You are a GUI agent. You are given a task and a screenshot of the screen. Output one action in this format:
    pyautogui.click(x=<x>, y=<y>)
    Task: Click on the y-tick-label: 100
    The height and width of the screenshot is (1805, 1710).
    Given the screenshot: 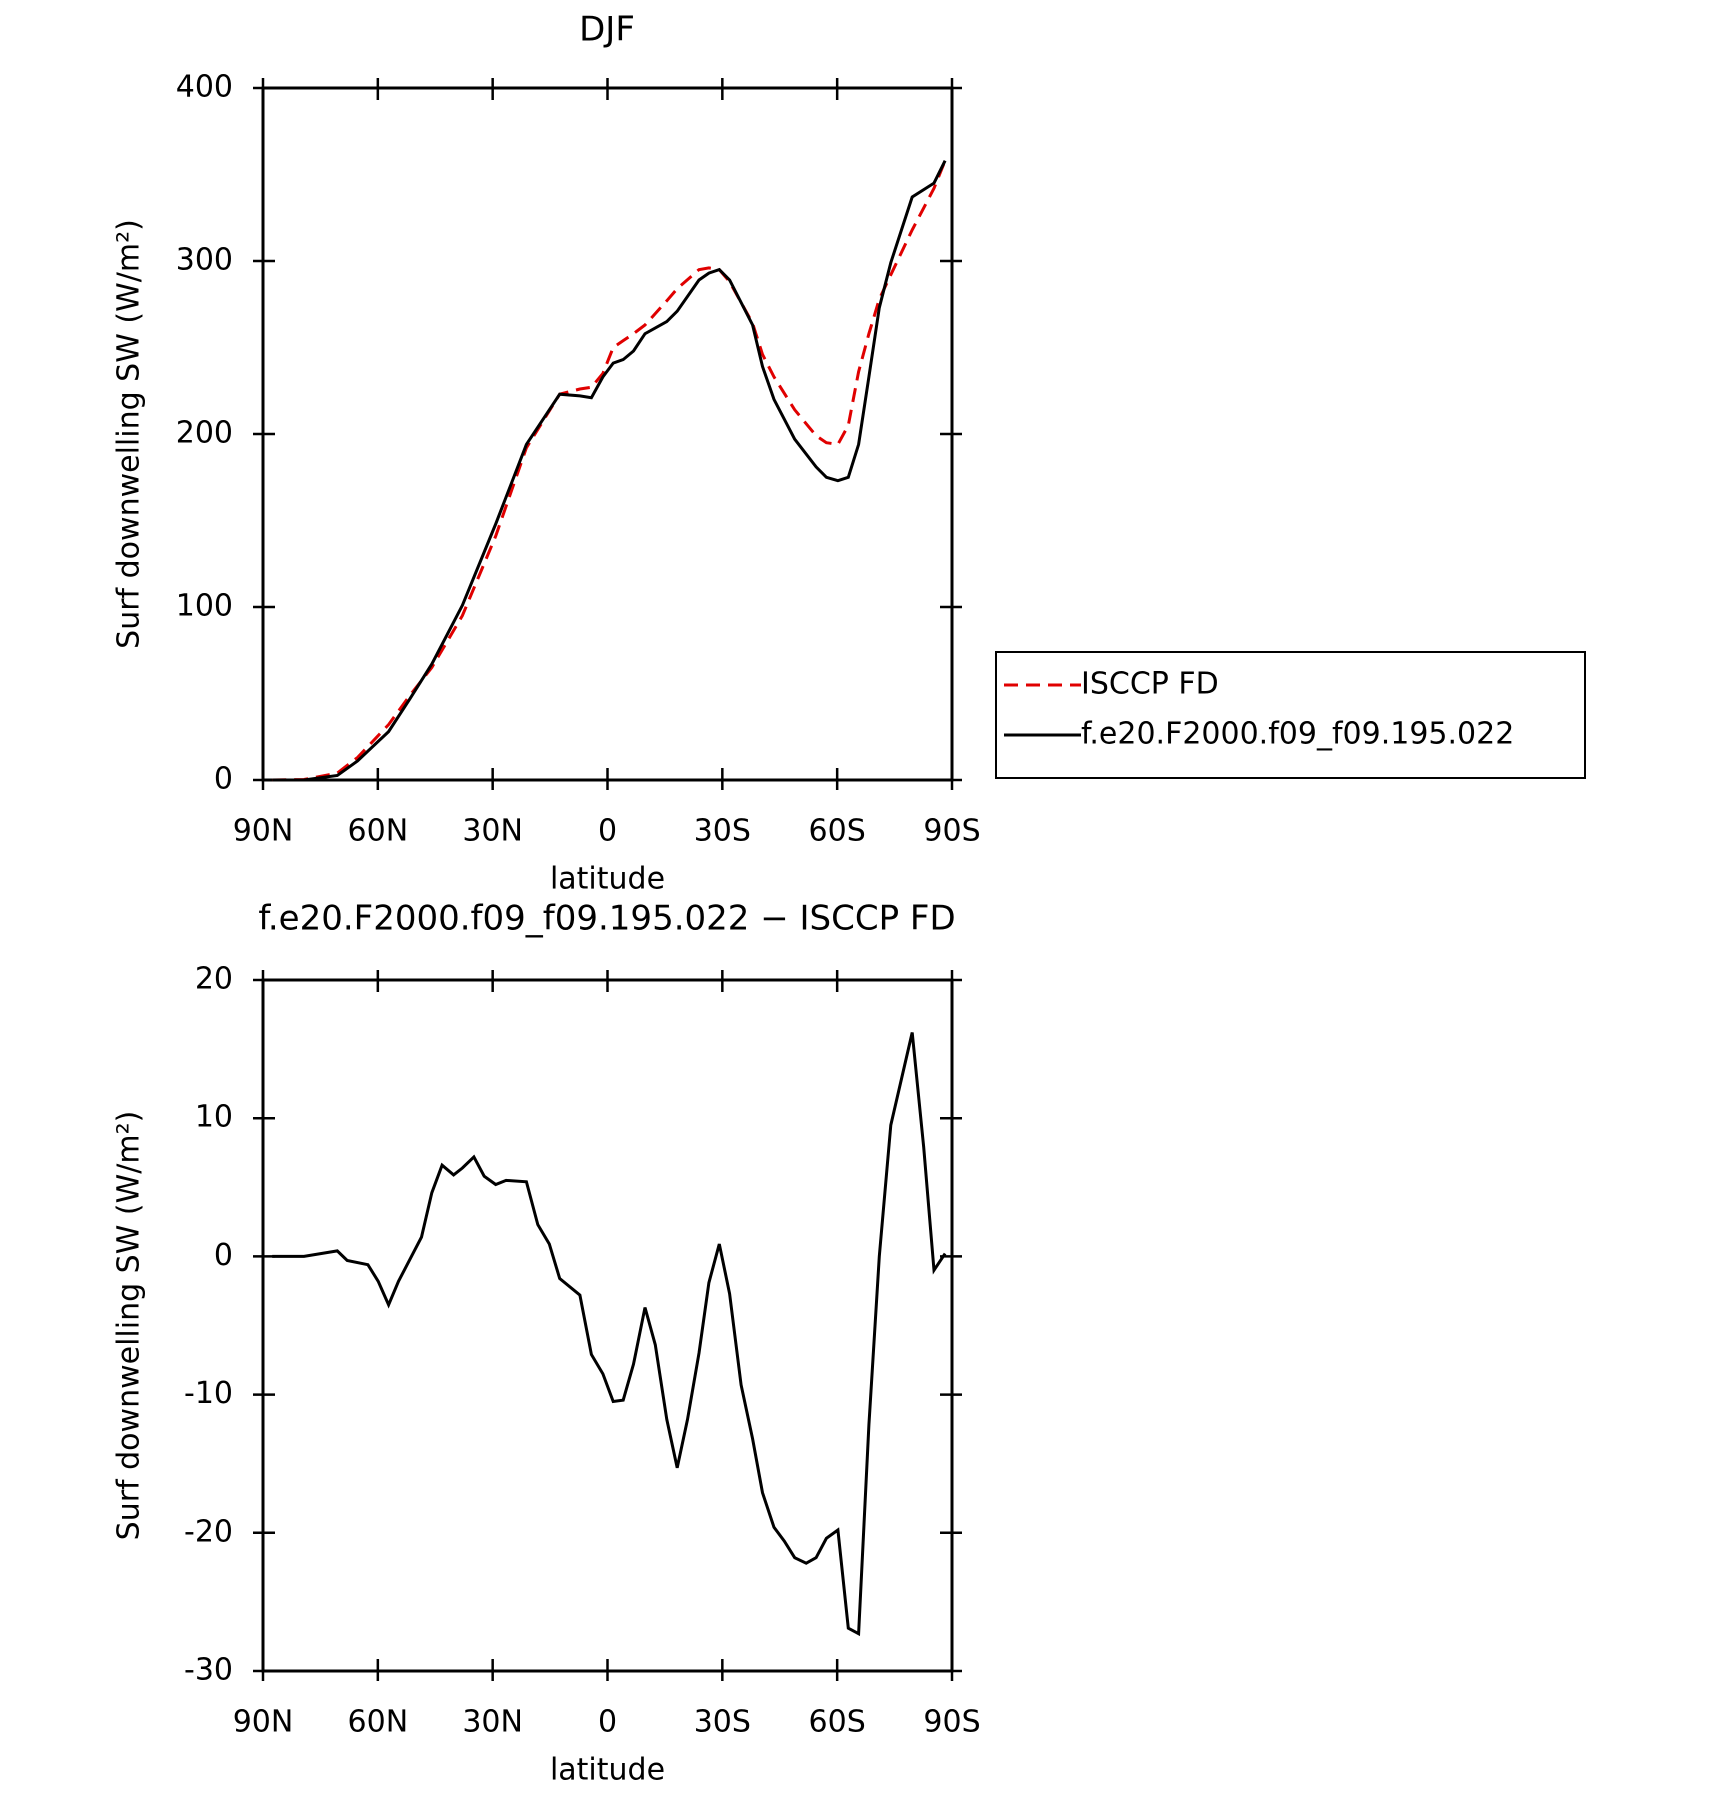 What is the action you would take?
    pyautogui.click(x=204, y=606)
    